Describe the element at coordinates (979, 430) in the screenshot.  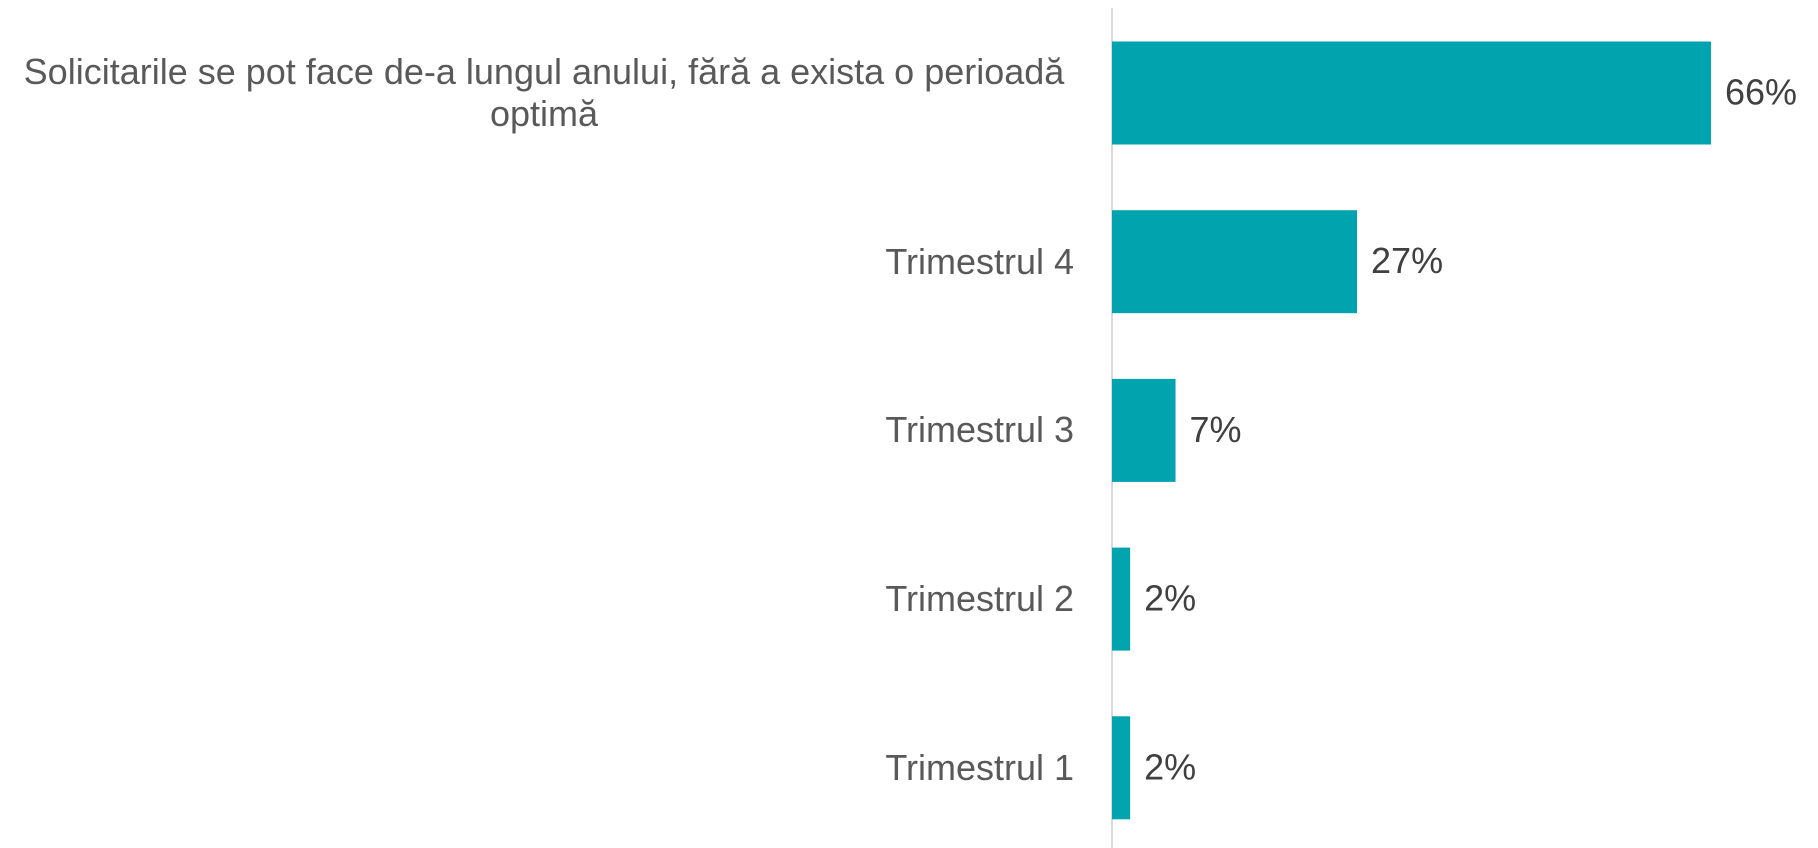
I see `category-label: Trimestrul 3` at that location.